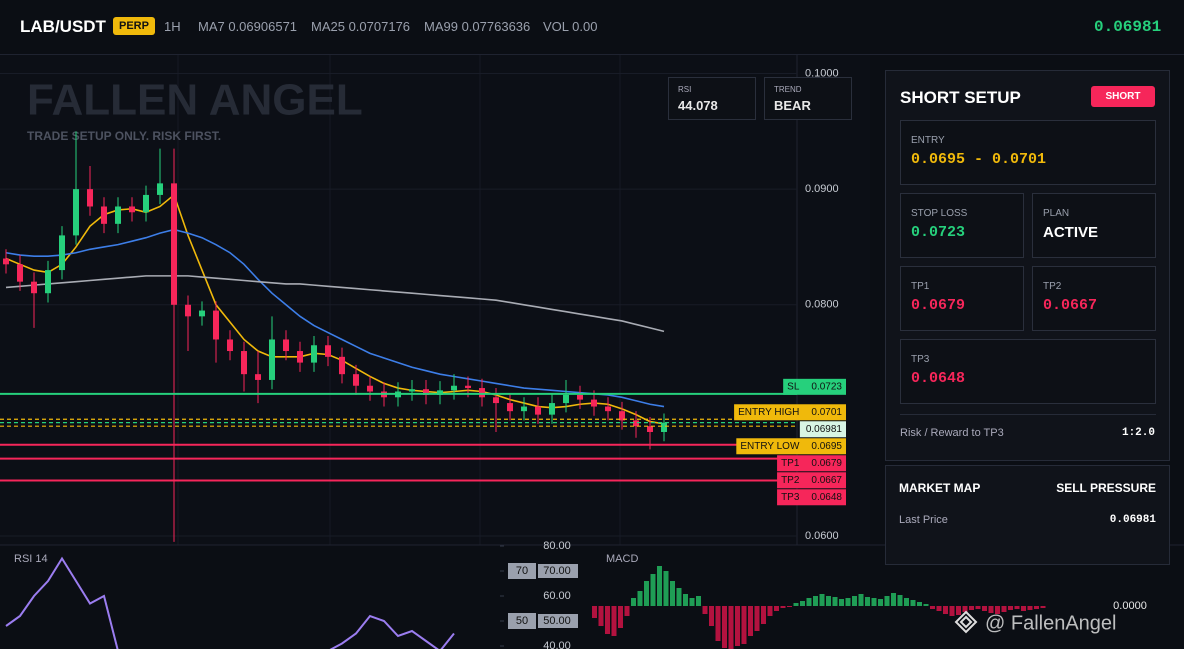  I want to click on rsi-plot: 80.00 70.00 60.00 50.00 40.00 70 50, so click(291, 594).